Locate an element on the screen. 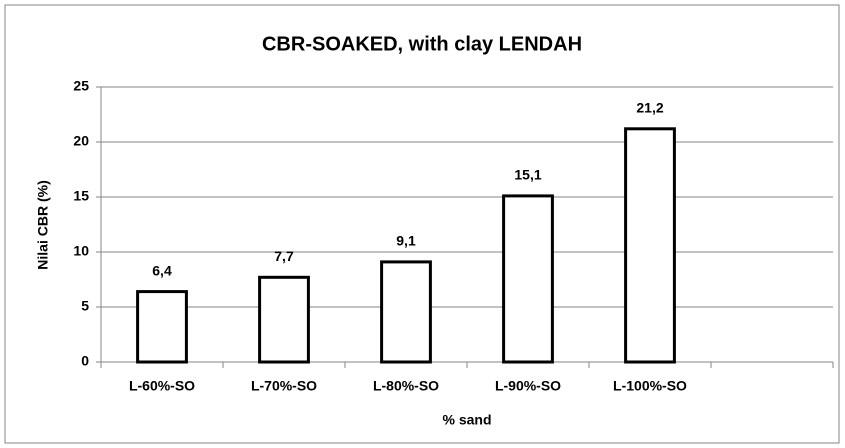  data-label: 21,2 is located at coordinates (649, 108).